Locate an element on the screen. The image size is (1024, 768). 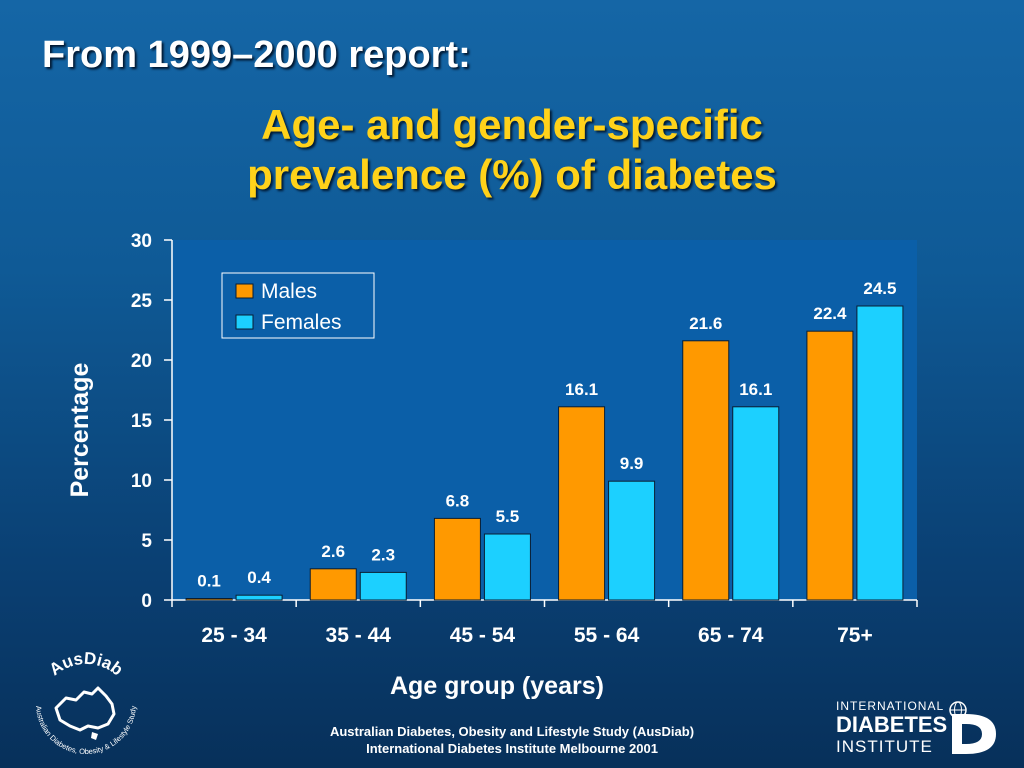
slide-header: From 1999–2000 report: is located at coordinates (256, 55).